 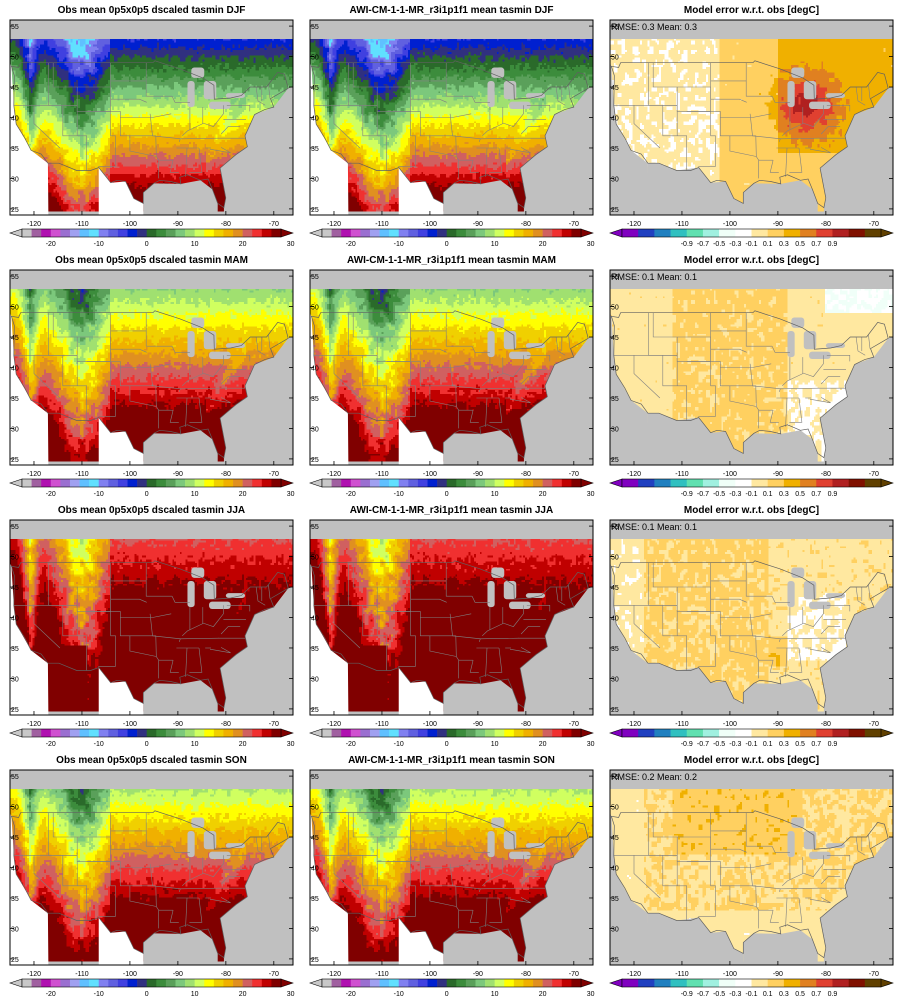 What do you see at coordinates (615, 710) in the screenshot?
I see `lat-tick-label: 25` at bounding box center [615, 710].